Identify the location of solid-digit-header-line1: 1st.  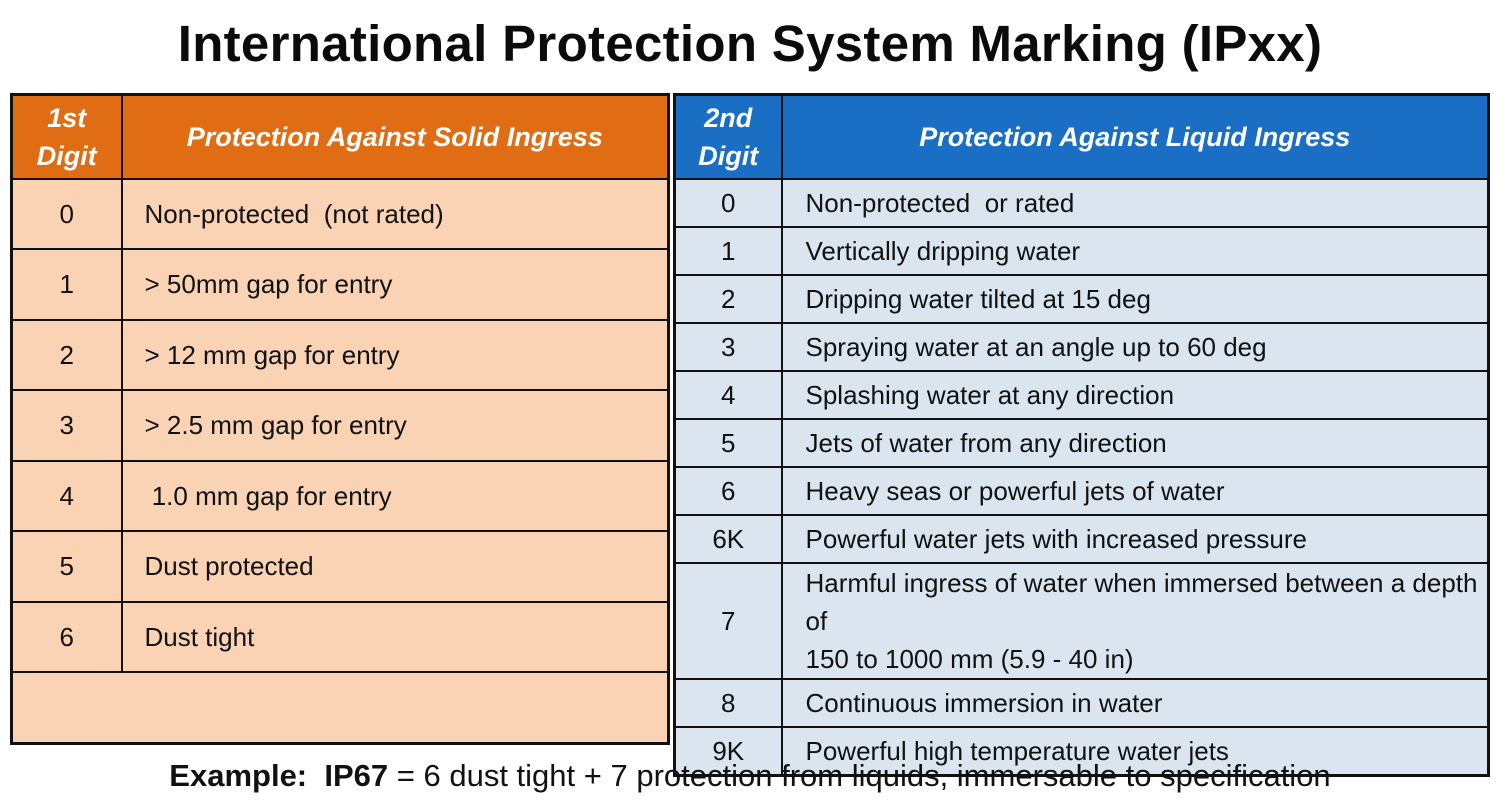
(67, 118).